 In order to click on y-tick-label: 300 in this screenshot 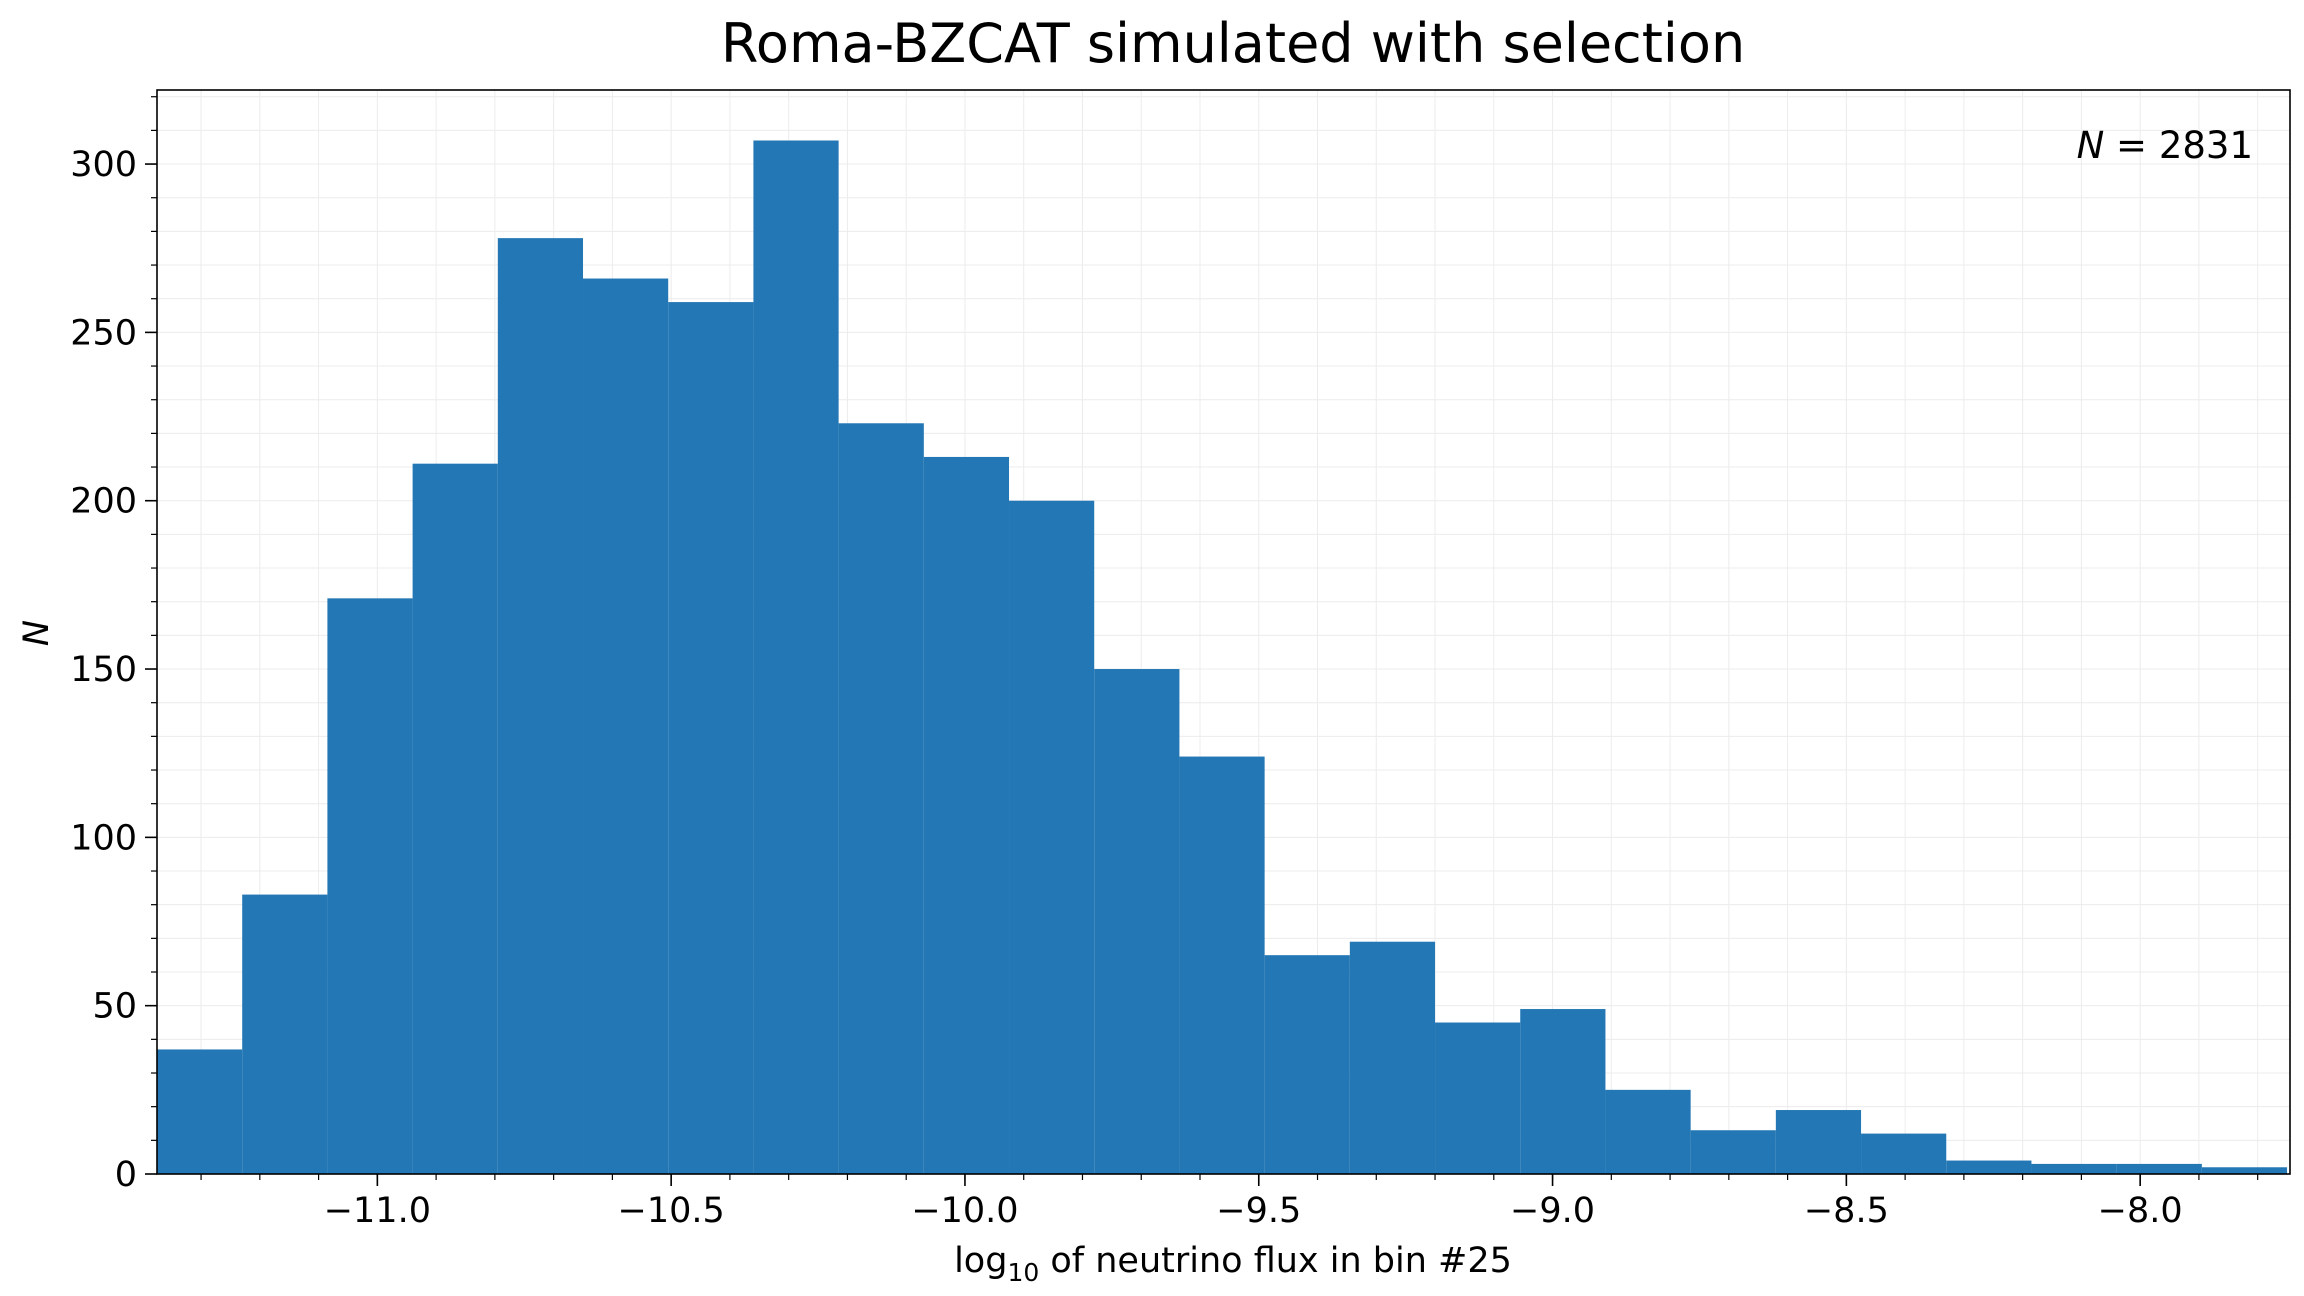, I will do `click(103, 165)`.